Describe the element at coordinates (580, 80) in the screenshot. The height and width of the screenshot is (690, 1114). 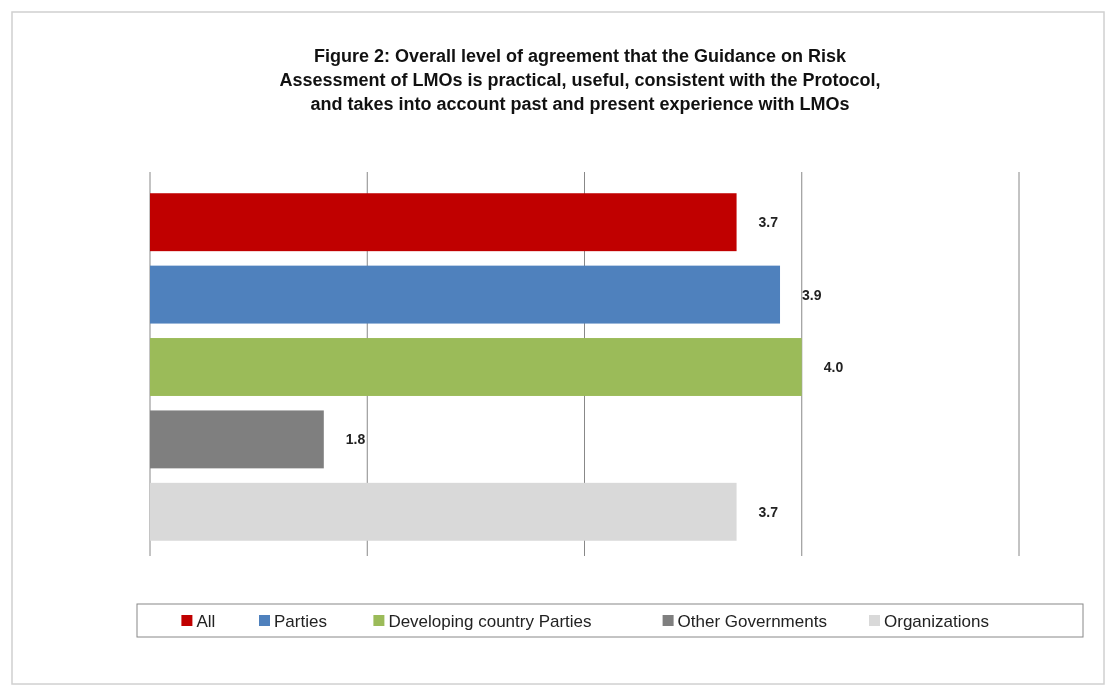
I see `chart-title: Figure 2: Overall level of agreement that the Guidance on Risk Assessment of LMOs is practical, useful, consistent with the Protocol, and takes into account past and present experience with LMOs` at that location.